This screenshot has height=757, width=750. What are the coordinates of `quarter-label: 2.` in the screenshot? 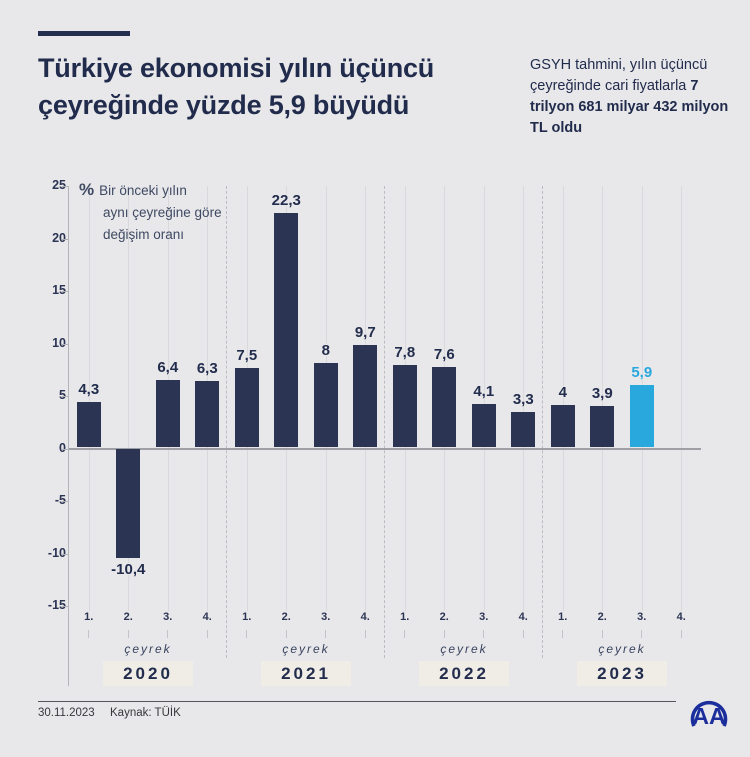 It's located at (602, 617).